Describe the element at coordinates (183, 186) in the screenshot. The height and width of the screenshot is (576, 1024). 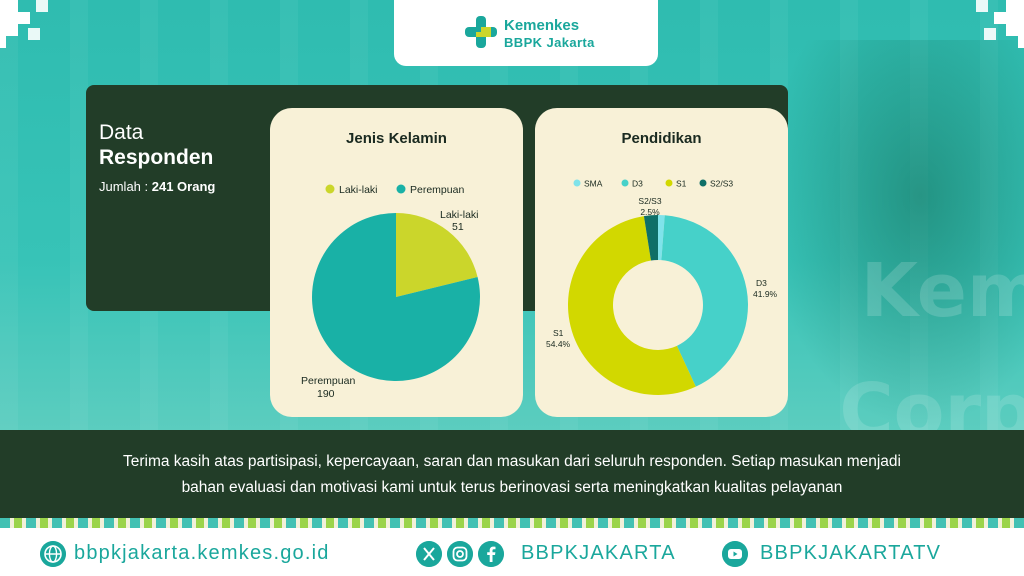
I see `respondent-count-value: 241 Orang` at that location.